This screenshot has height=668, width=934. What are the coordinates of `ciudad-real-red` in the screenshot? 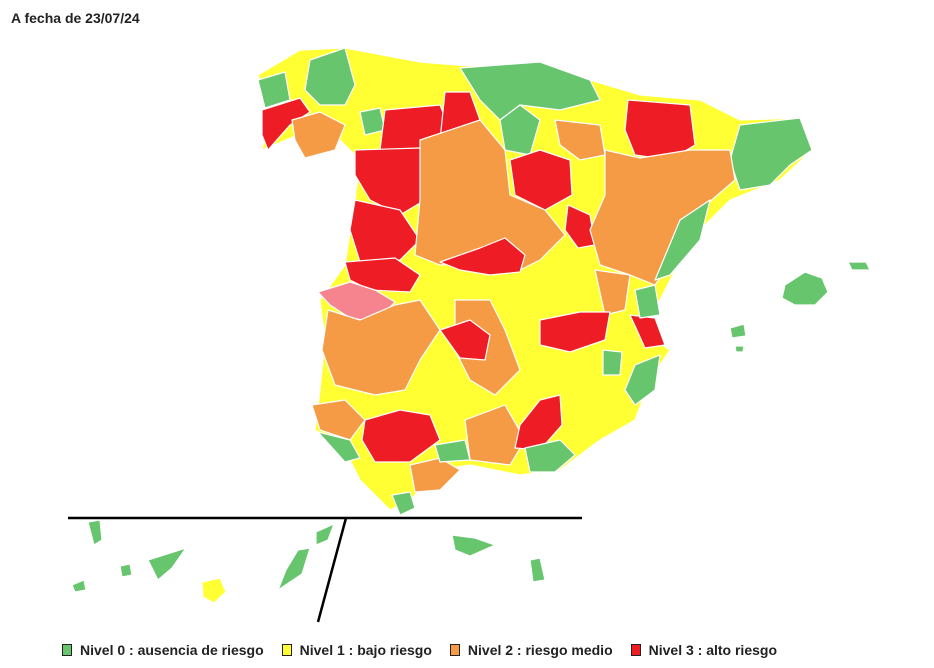 It's located at (465, 340).